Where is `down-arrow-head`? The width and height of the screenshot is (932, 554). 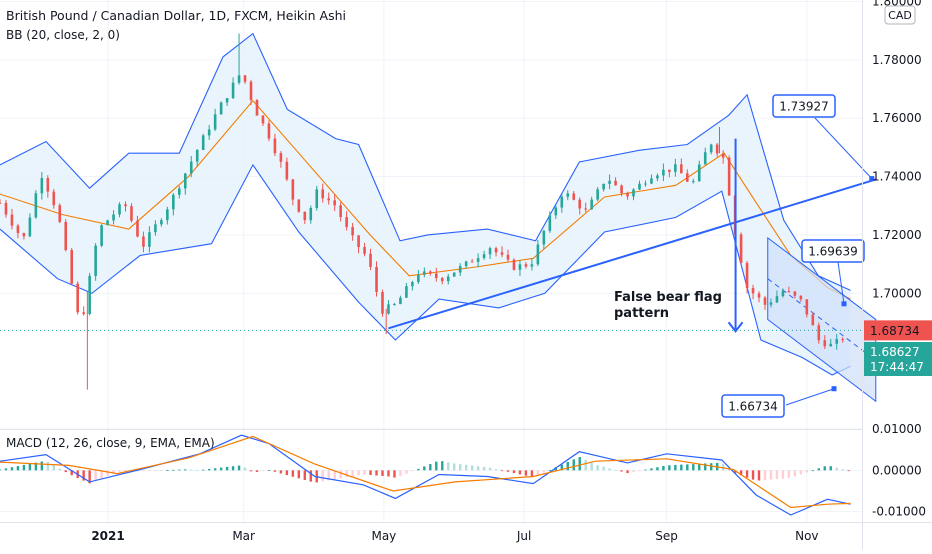
down-arrow-head is located at coordinates (735, 327).